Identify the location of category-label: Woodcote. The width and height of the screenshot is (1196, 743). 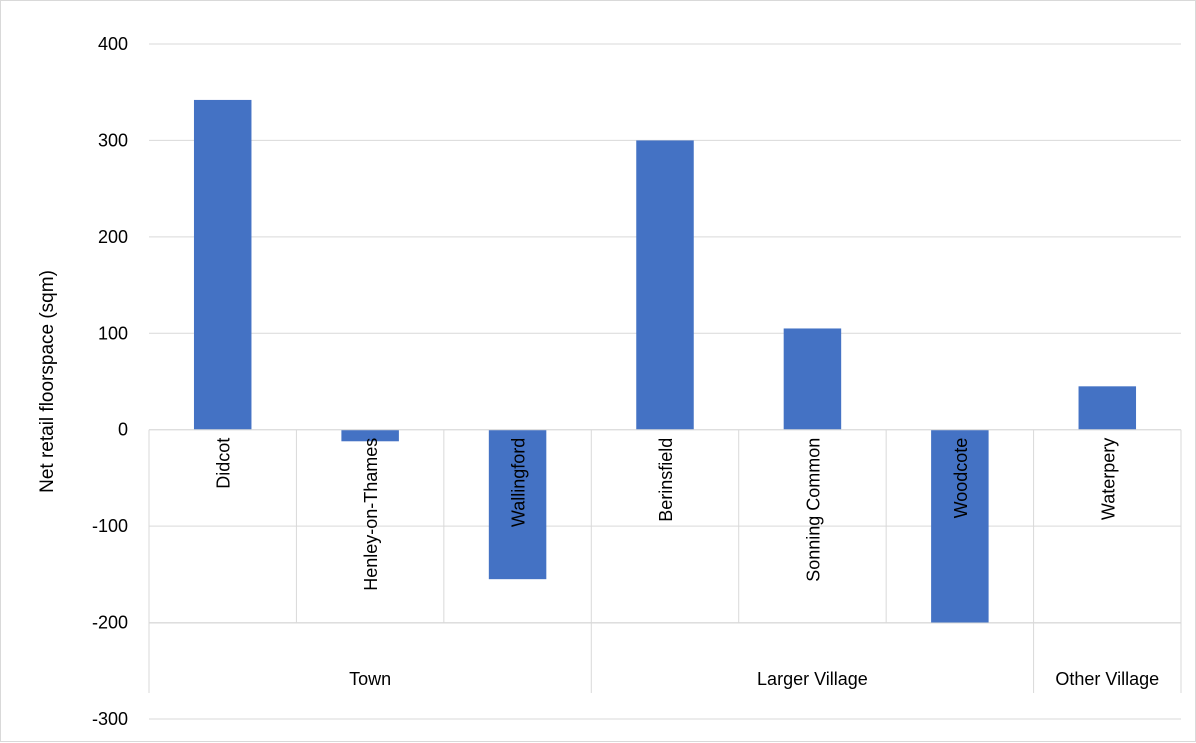
(961, 478).